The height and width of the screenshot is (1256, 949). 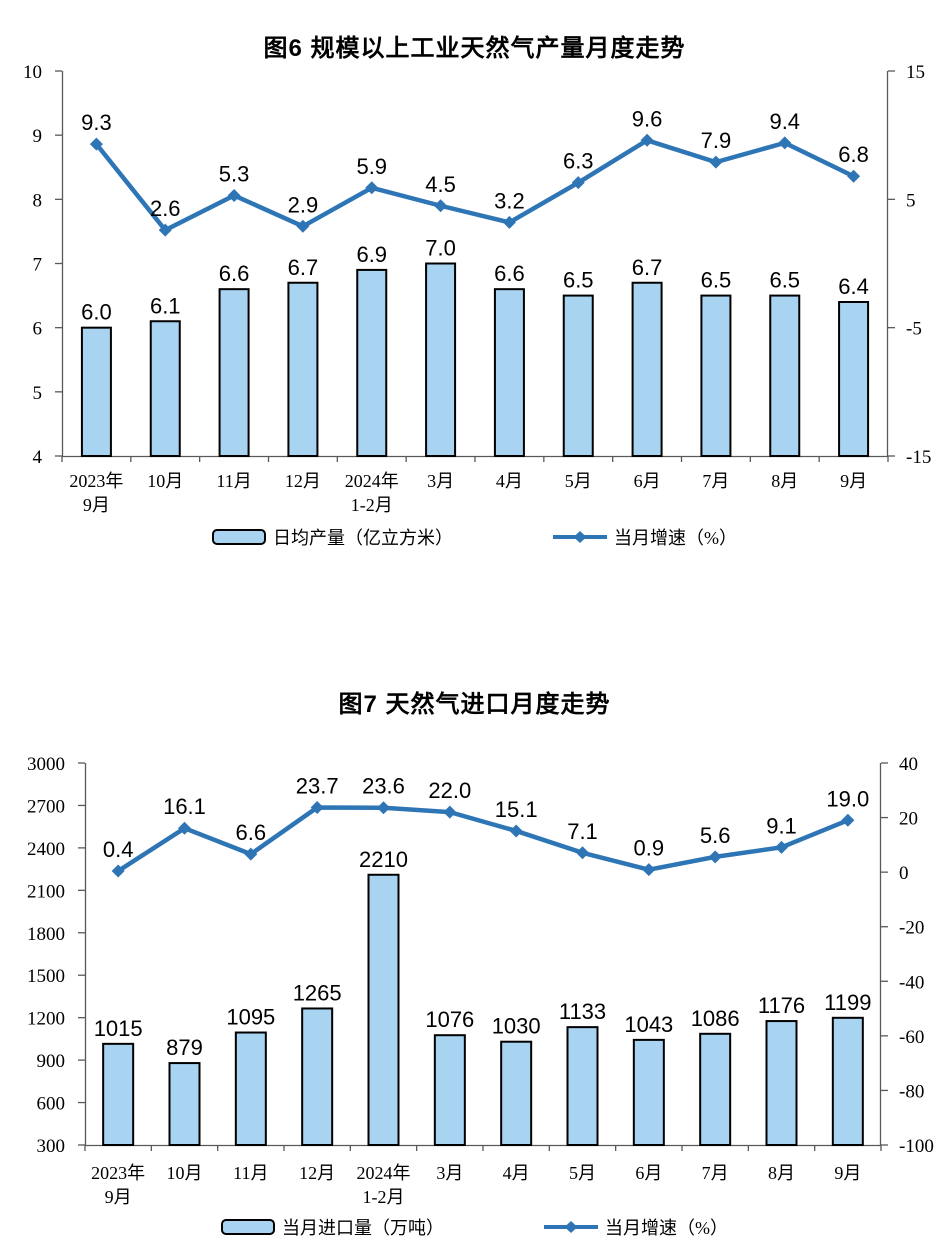 I want to click on fig6-legend-bar-label: 日均产量（亿立方米）, so click(x=363, y=538).